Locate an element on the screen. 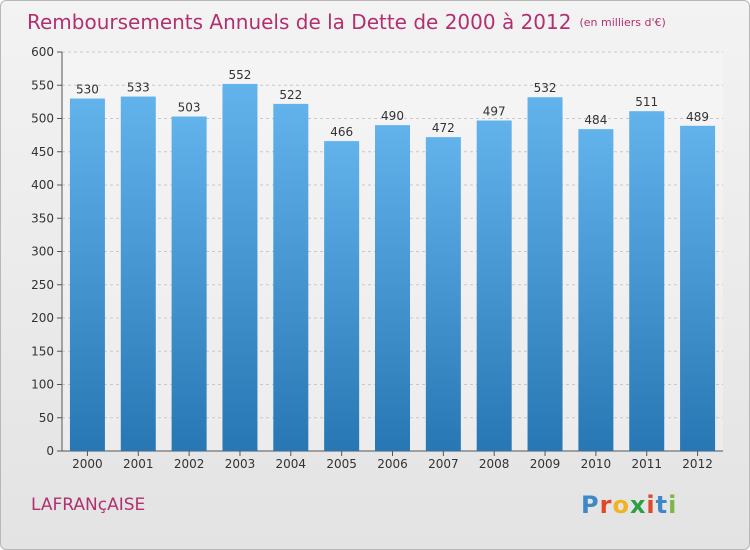 The height and width of the screenshot is (550, 750). bar-value-label: 532 is located at coordinates (545, 88).